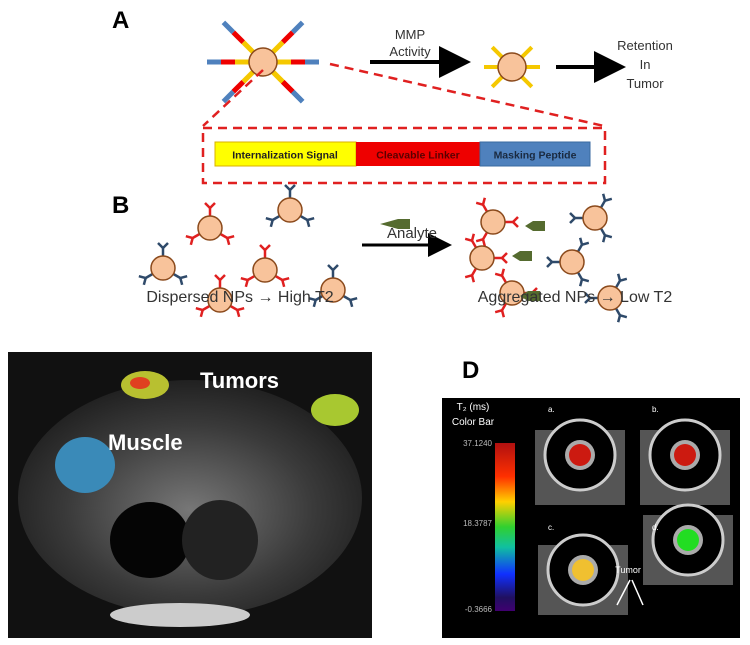 The width and height of the screenshot is (750, 645). What do you see at coordinates (470, 370) in the screenshot?
I see `panel-label-d: D` at bounding box center [470, 370].